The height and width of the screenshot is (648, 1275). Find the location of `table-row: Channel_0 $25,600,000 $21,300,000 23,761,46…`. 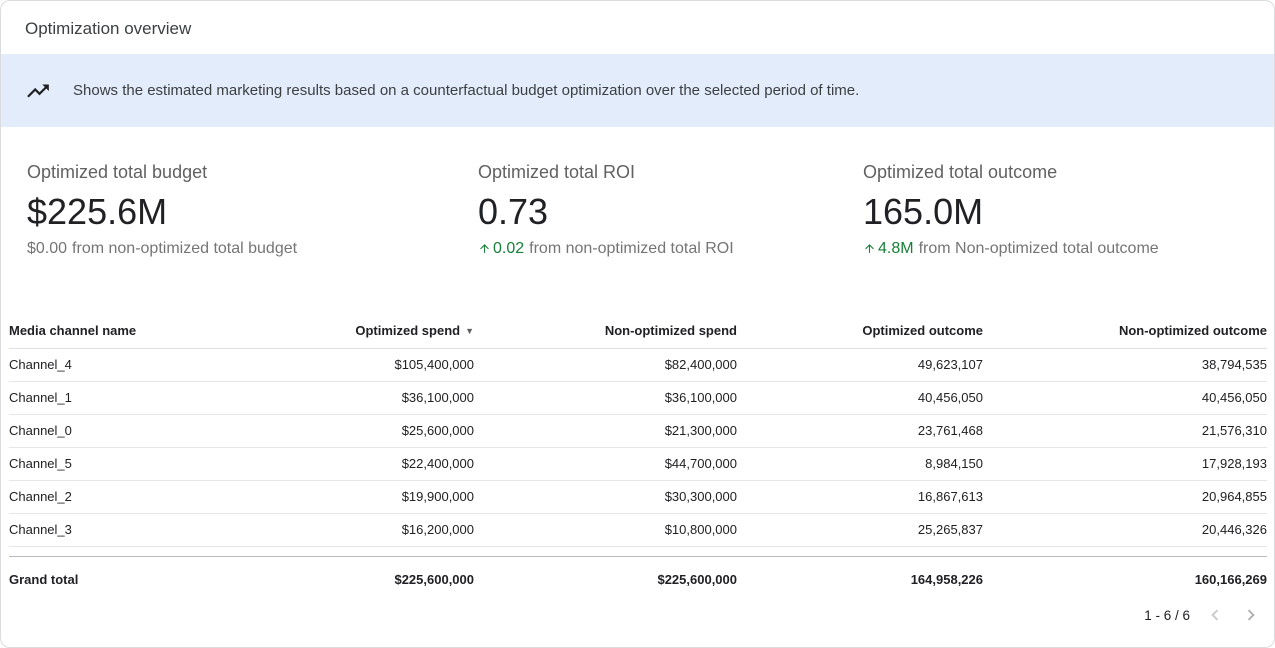

table-row: Channel_0 $25,600,000 $21,300,000 23,761,46… is located at coordinates (638, 431).